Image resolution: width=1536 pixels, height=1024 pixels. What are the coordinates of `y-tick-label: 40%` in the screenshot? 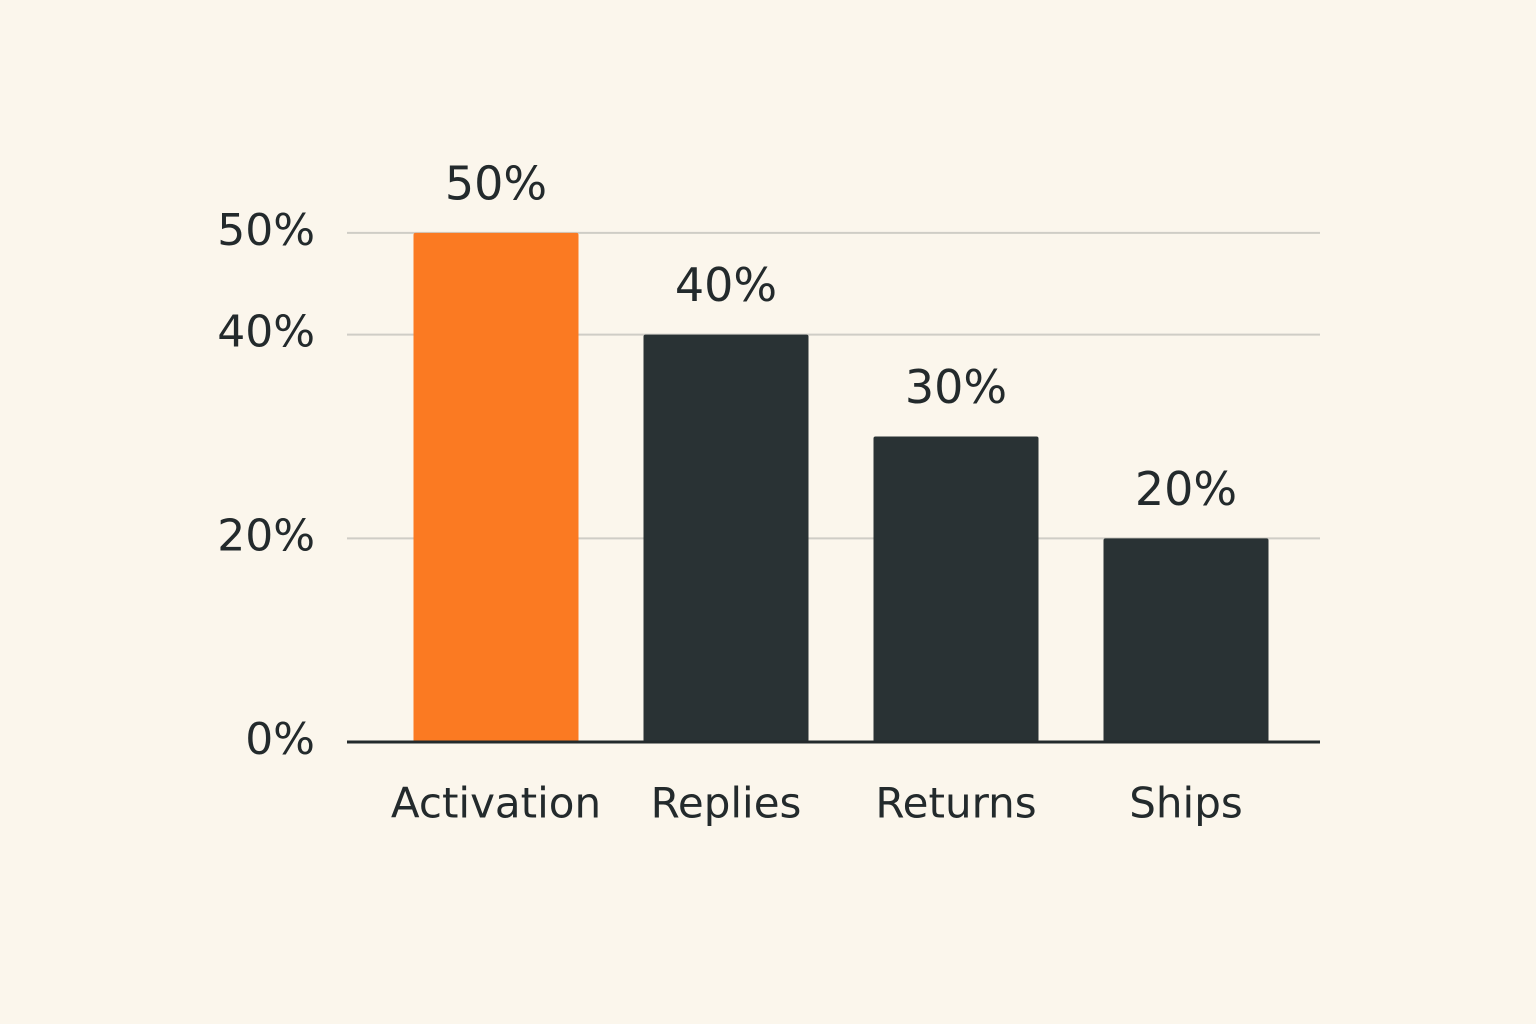 It's located at (266, 332).